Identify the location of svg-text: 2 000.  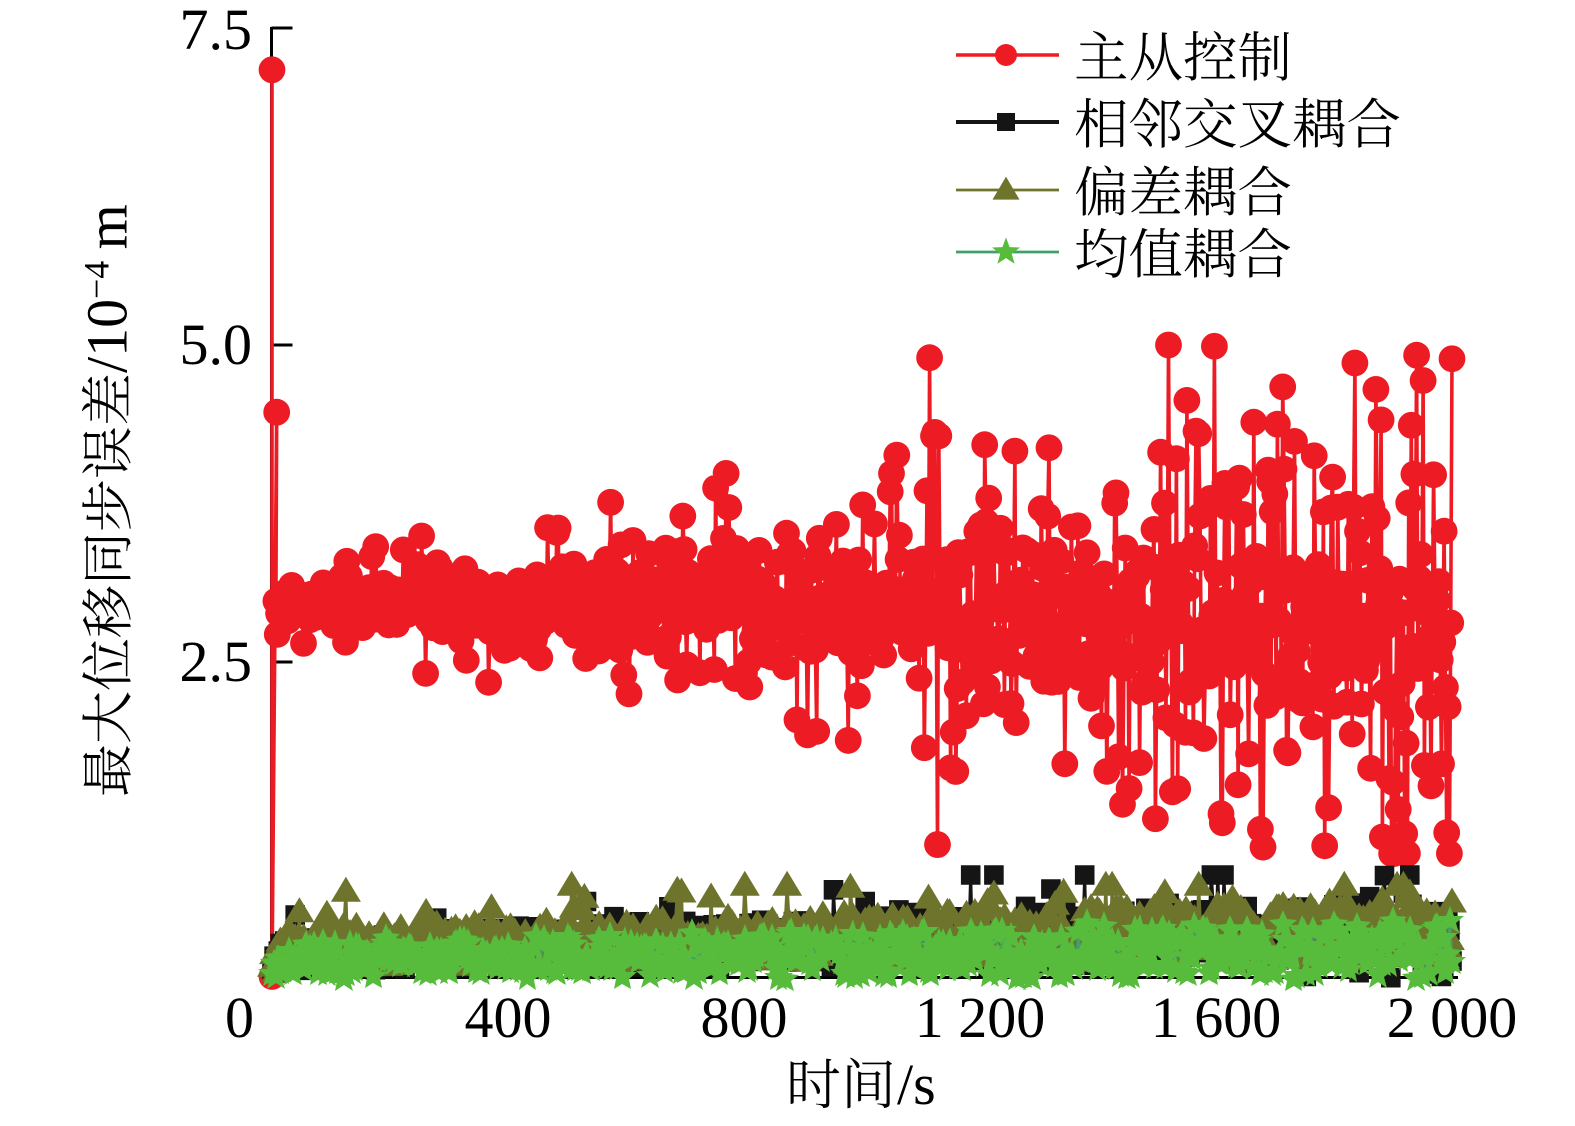
(1452, 1017).